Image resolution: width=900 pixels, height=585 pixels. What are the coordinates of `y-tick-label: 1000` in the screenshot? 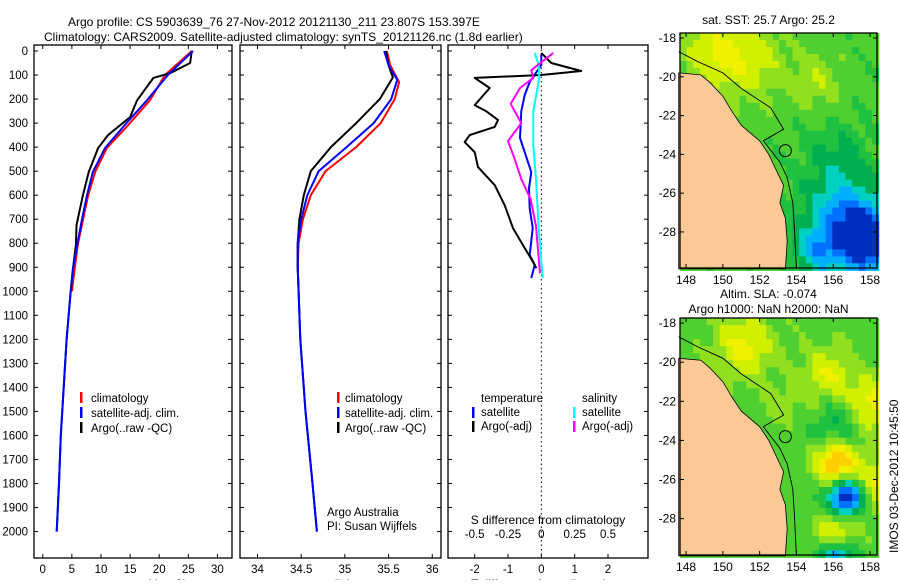 It's located at (15, 292).